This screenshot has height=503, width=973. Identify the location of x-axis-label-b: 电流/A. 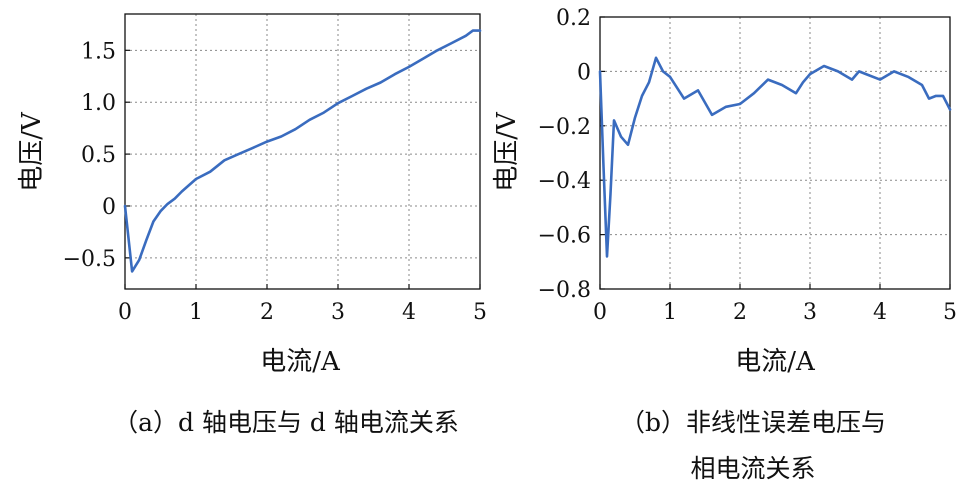
(775, 362).